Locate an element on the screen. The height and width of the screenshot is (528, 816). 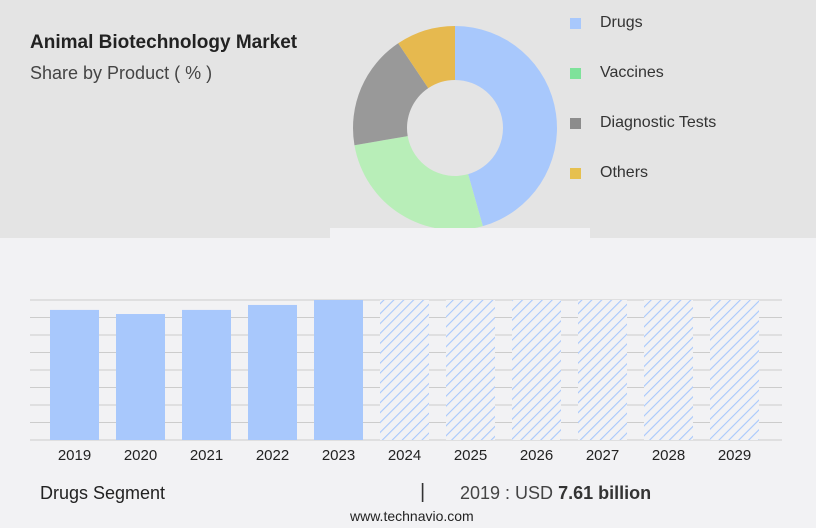
chart-title: Animal Biotechnology Market is located at coordinates (164, 42).